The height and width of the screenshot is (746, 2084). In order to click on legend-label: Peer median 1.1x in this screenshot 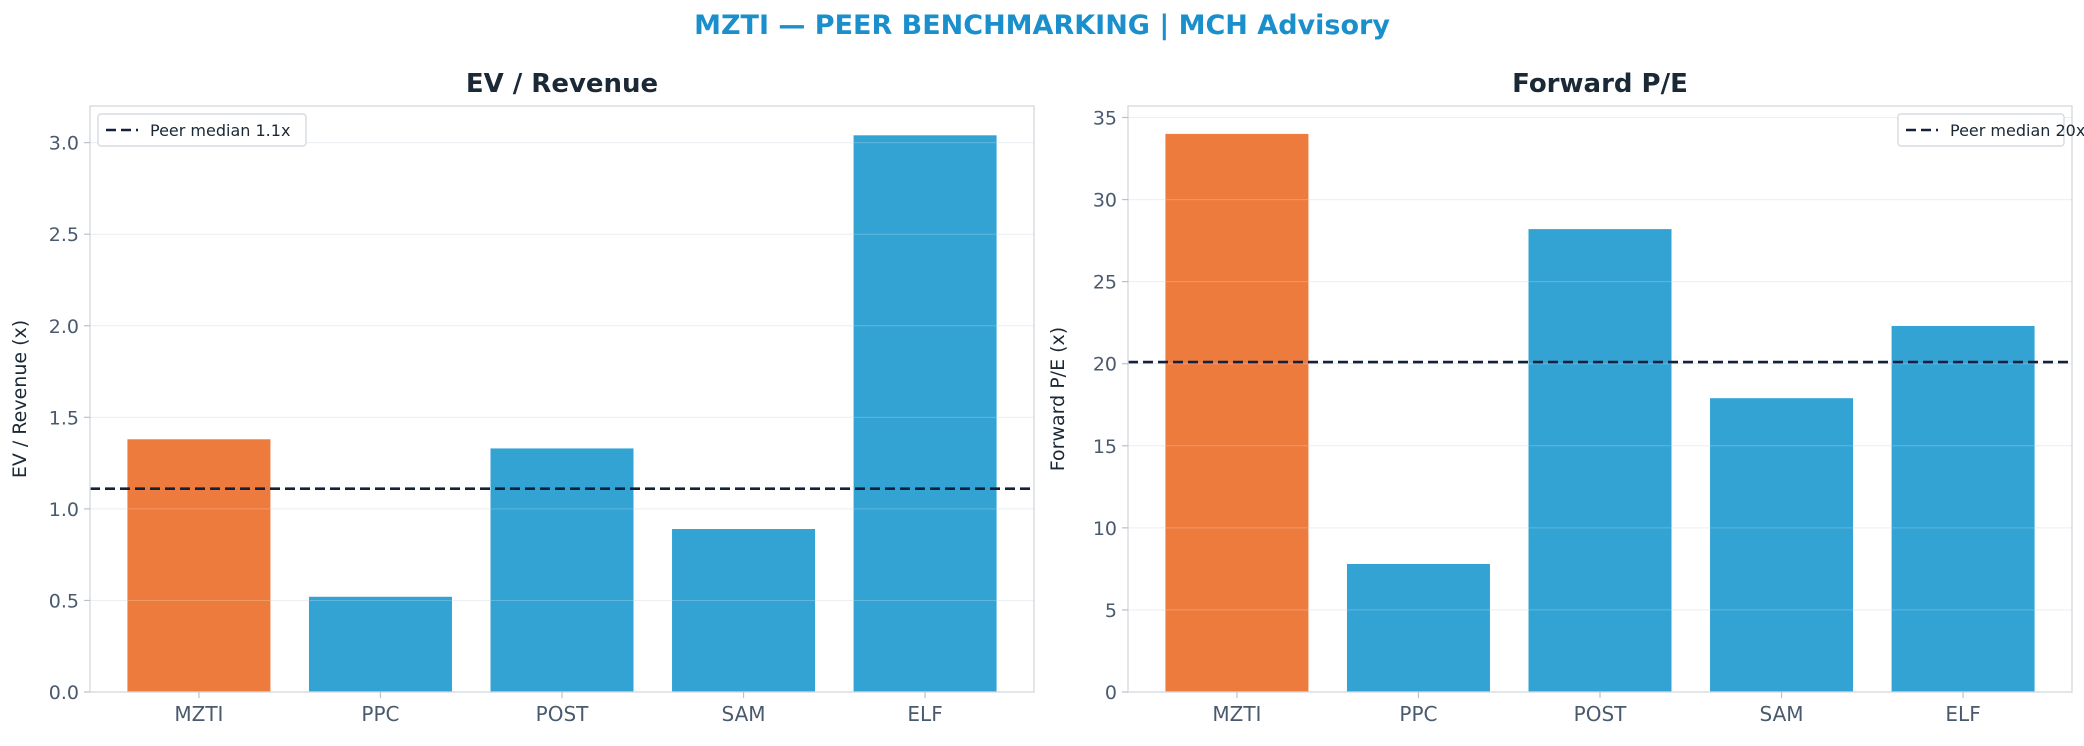, I will do `click(220, 130)`.